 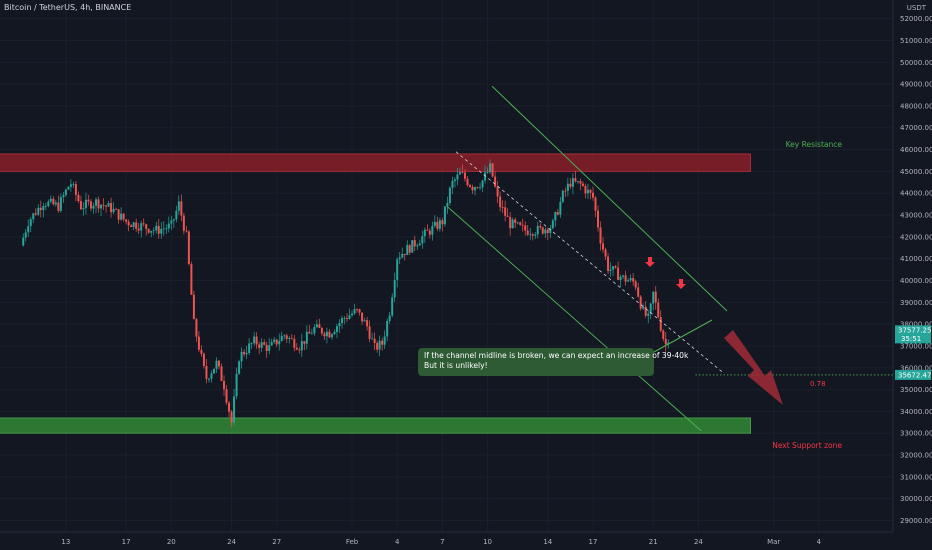 What do you see at coordinates (446, 538) in the screenshot?
I see `time-axis: 13 17 20 24 27 Feb 4 7 10 14 17 21 24 Mar 4` at bounding box center [446, 538].